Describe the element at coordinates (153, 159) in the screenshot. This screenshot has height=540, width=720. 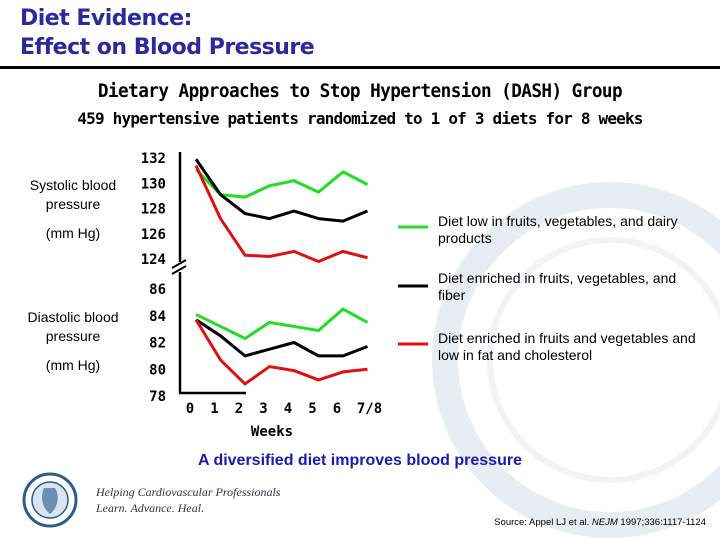
I see `systolic-ytick: 132` at that location.